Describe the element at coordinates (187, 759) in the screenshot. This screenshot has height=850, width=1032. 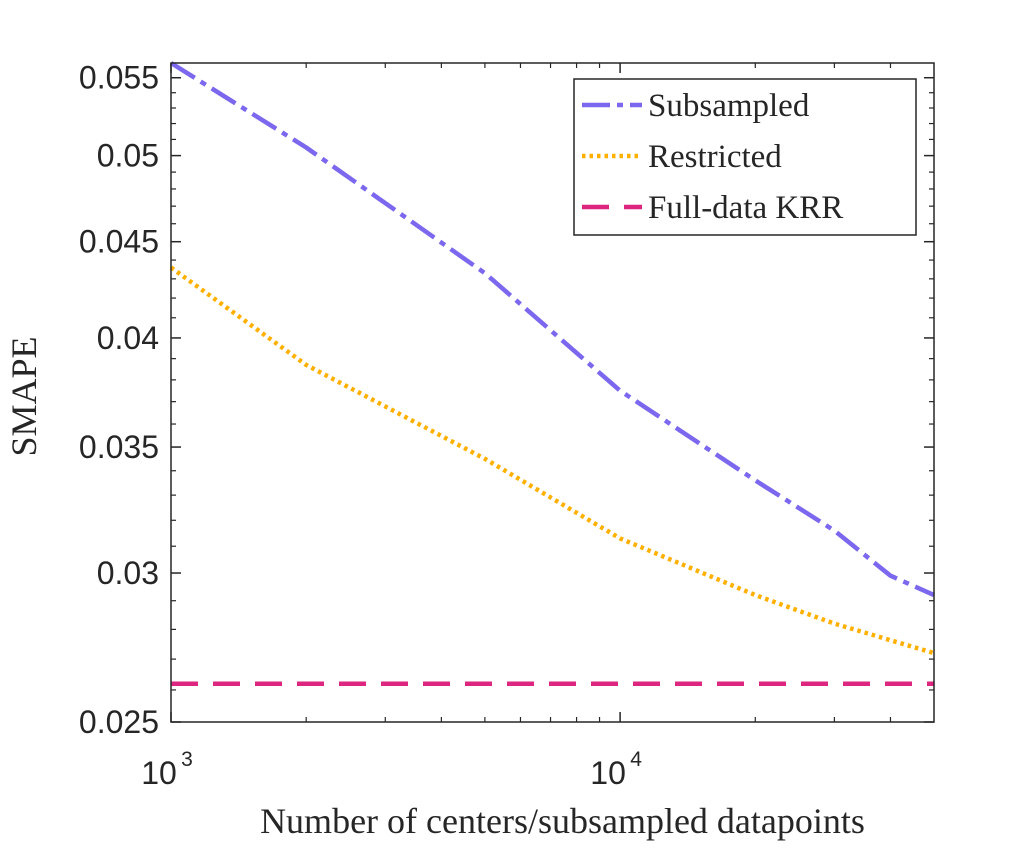
I see `x-tick-exponent: 3` at that location.